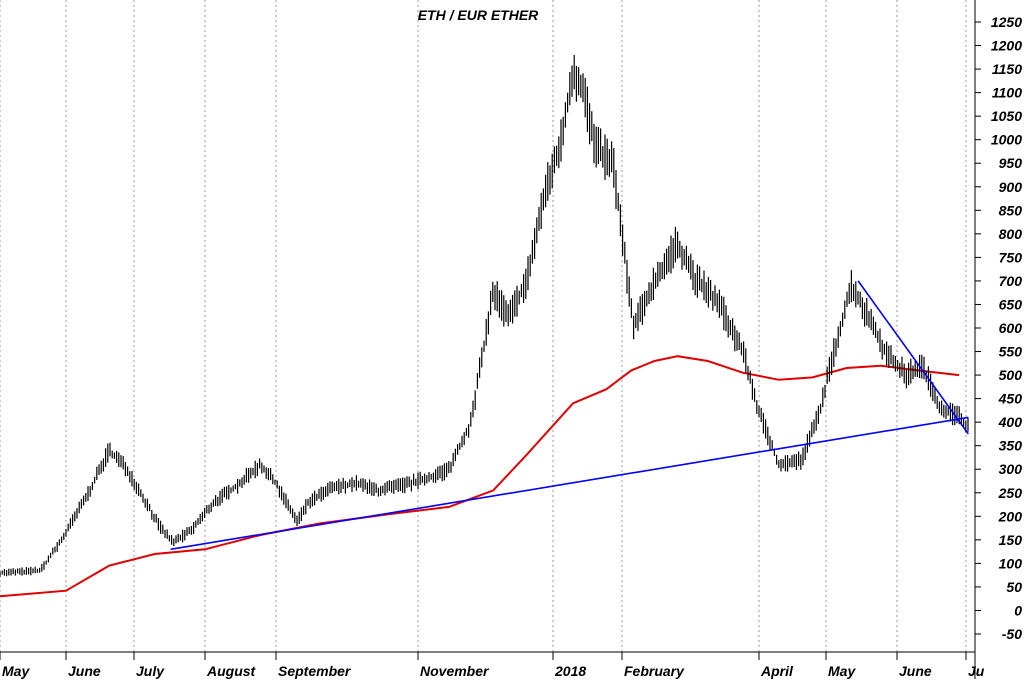 This screenshot has width=1024, height=684. What do you see at coordinates (1011, 375) in the screenshot?
I see `y-tick-label: 500` at bounding box center [1011, 375].